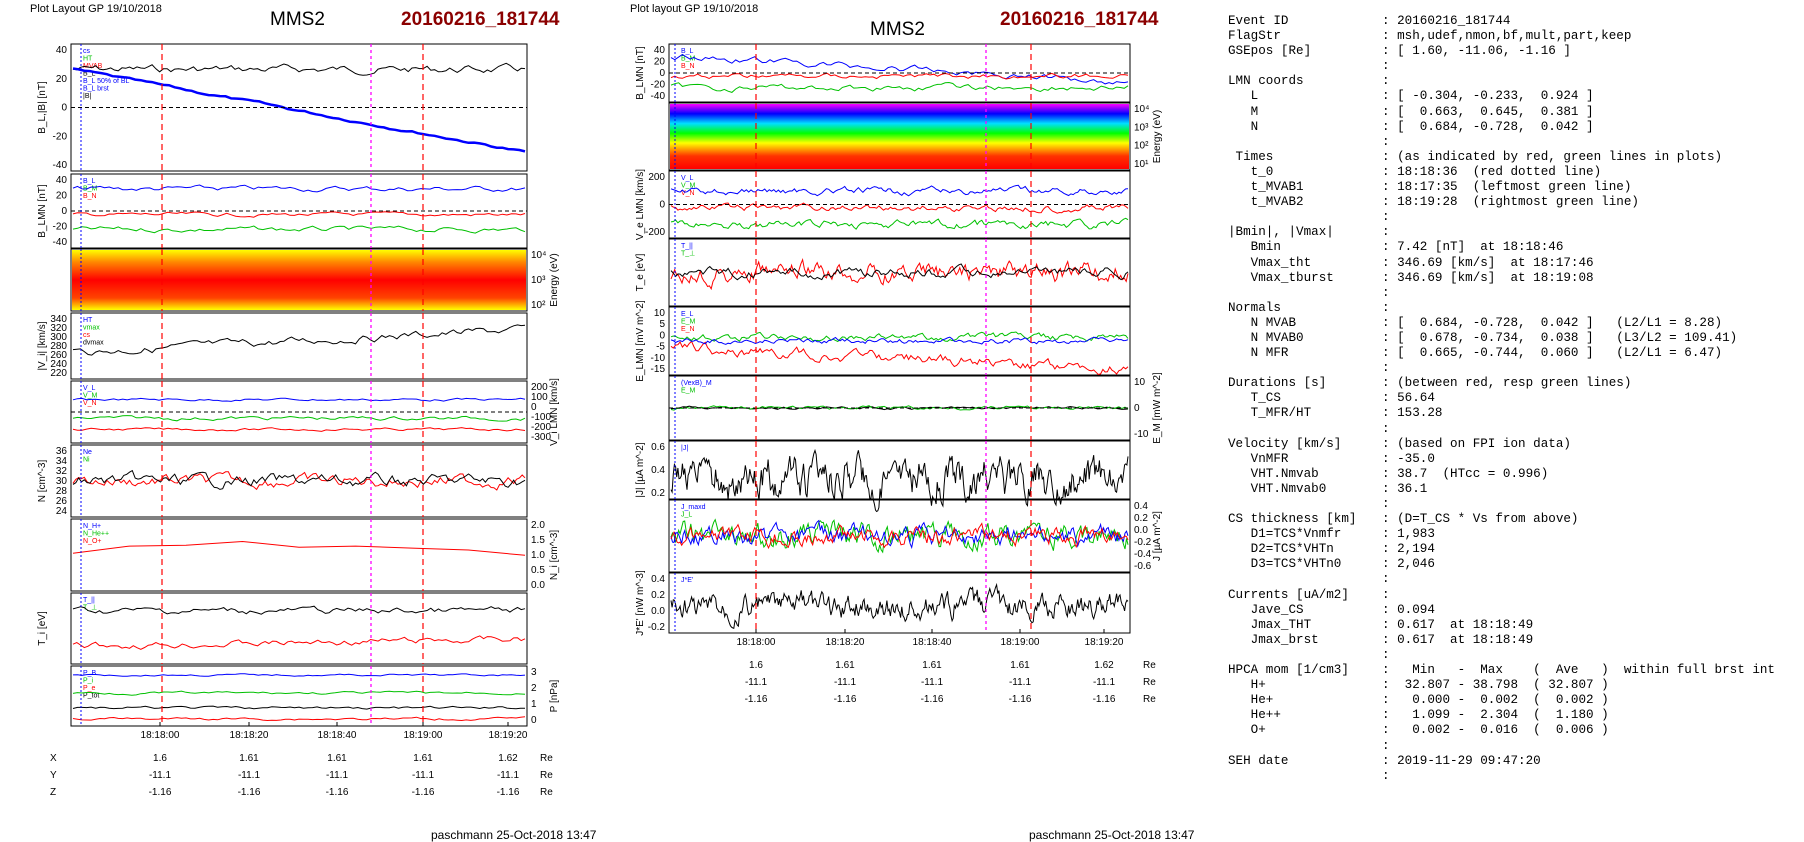  What do you see at coordinates (1513, 36) in the screenshot?
I see `info-row: FlagStr: msh,udef,nmon,bf,mult,part,keep` at bounding box center [1513, 36].